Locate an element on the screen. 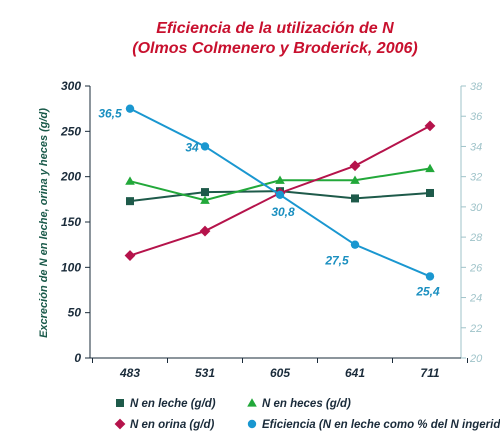 The image size is (500, 448). chart-subtitle: (Olmos Colmenero y Broderick, 2006) is located at coordinates (274, 48).